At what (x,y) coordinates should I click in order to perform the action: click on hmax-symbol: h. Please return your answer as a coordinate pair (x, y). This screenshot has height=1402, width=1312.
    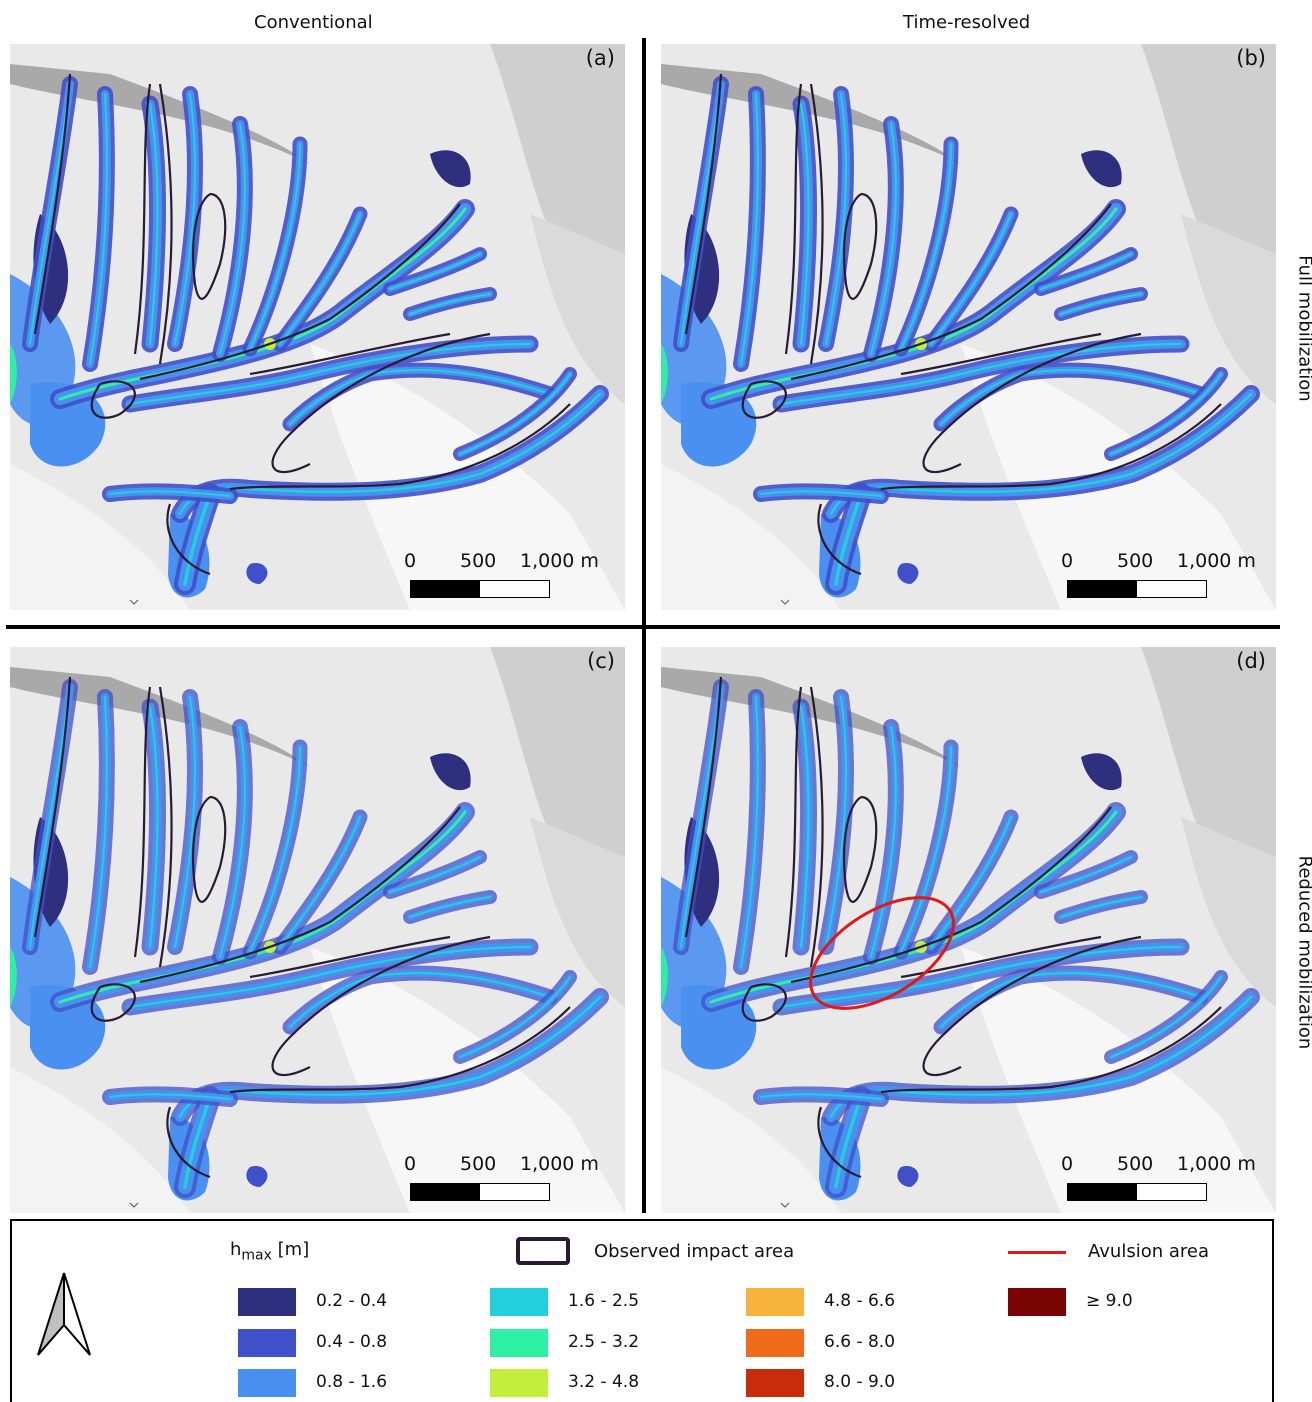
    Looking at the image, I should click on (236, 1249).